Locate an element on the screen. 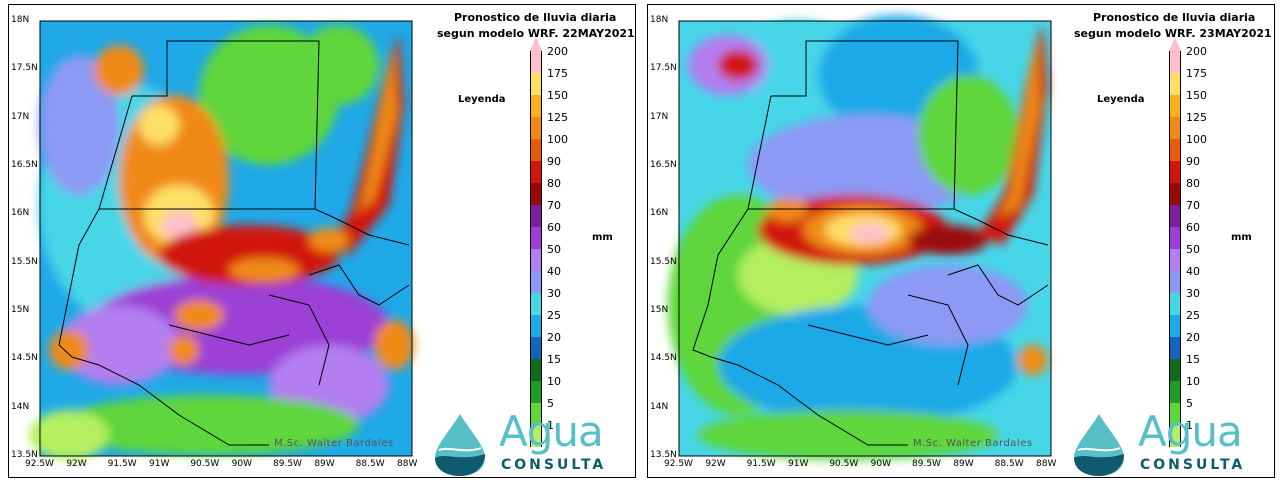 Image resolution: width=1283 pixels, height=484 pixels. unit-label: mm is located at coordinates (602, 237).